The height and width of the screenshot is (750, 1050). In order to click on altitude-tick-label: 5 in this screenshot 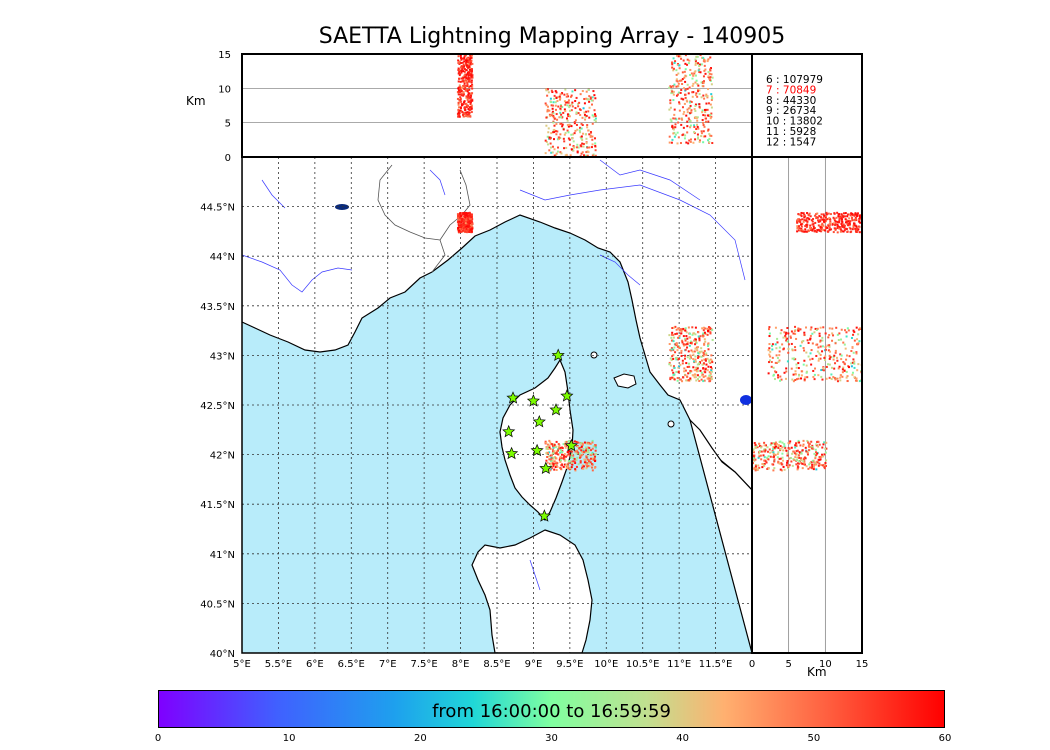, I will do `click(788, 664)`.